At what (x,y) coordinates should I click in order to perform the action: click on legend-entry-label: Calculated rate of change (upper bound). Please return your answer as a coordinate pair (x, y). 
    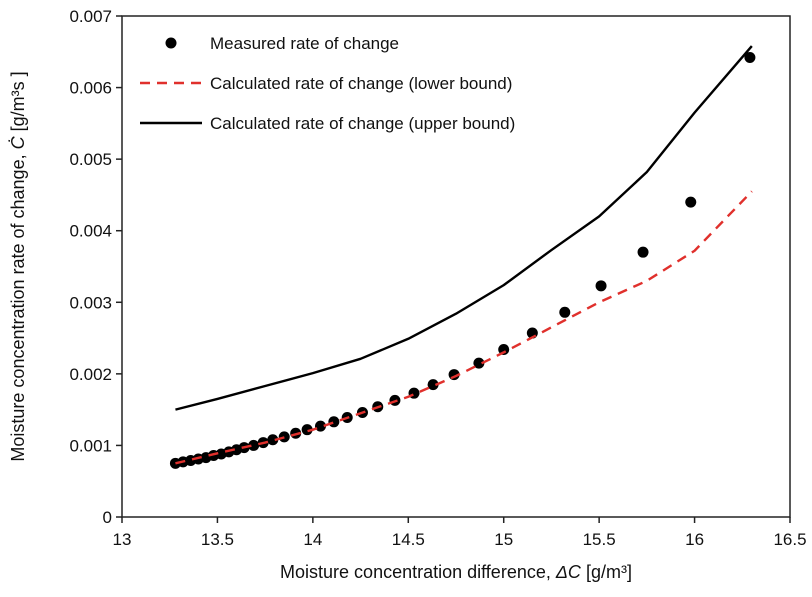
    Looking at the image, I should click on (362, 123).